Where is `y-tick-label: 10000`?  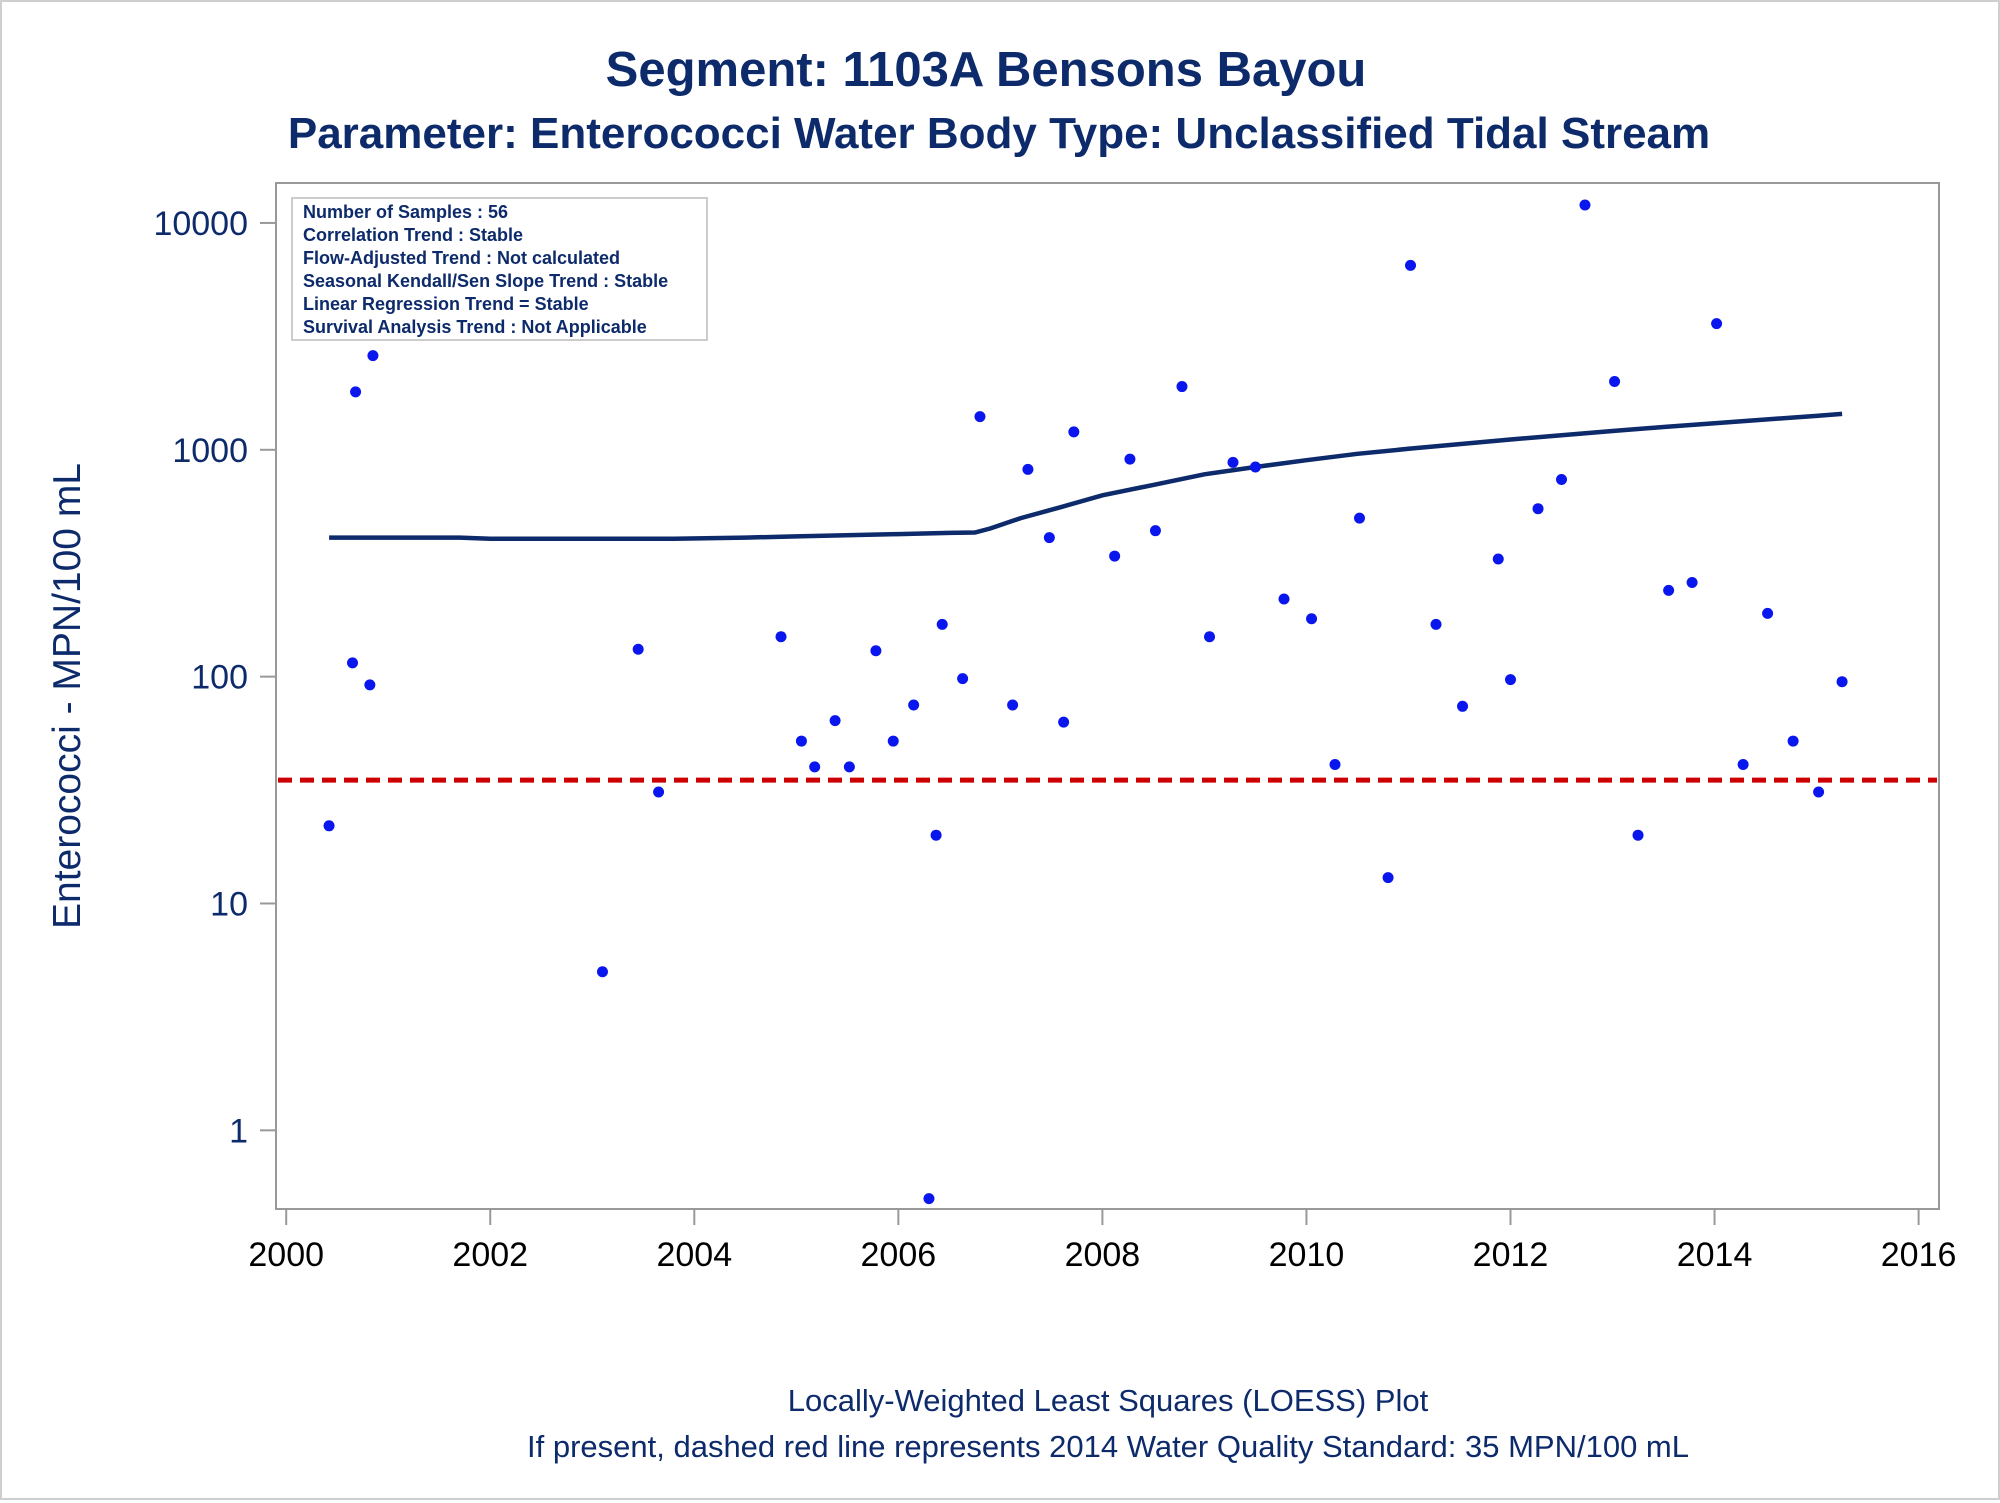
y-tick-label: 10000 is located at coordinates (200, 224).